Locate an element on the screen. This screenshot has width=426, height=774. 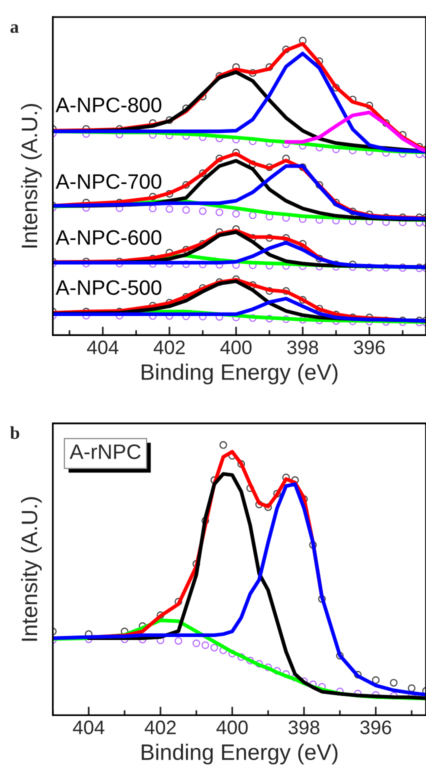
annotation: A-rNPC is located at coordinates (105, 452).